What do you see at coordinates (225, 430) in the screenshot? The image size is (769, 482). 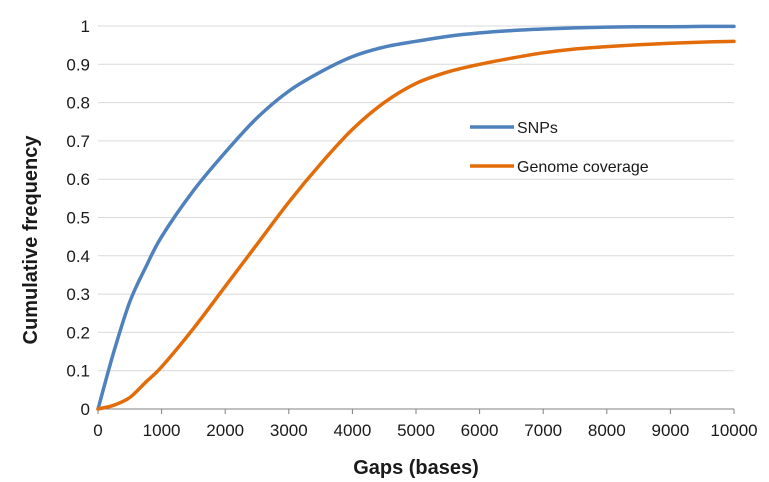 I see `x-tick-label: 2000` at bounding box center [225, 430].